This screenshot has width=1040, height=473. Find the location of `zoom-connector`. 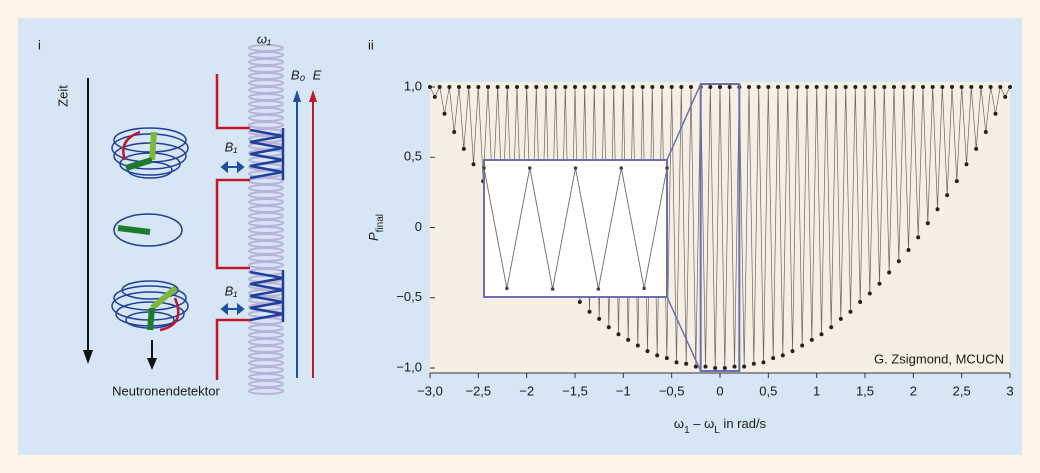

zoom-connector is located at coordinates (684, 334).